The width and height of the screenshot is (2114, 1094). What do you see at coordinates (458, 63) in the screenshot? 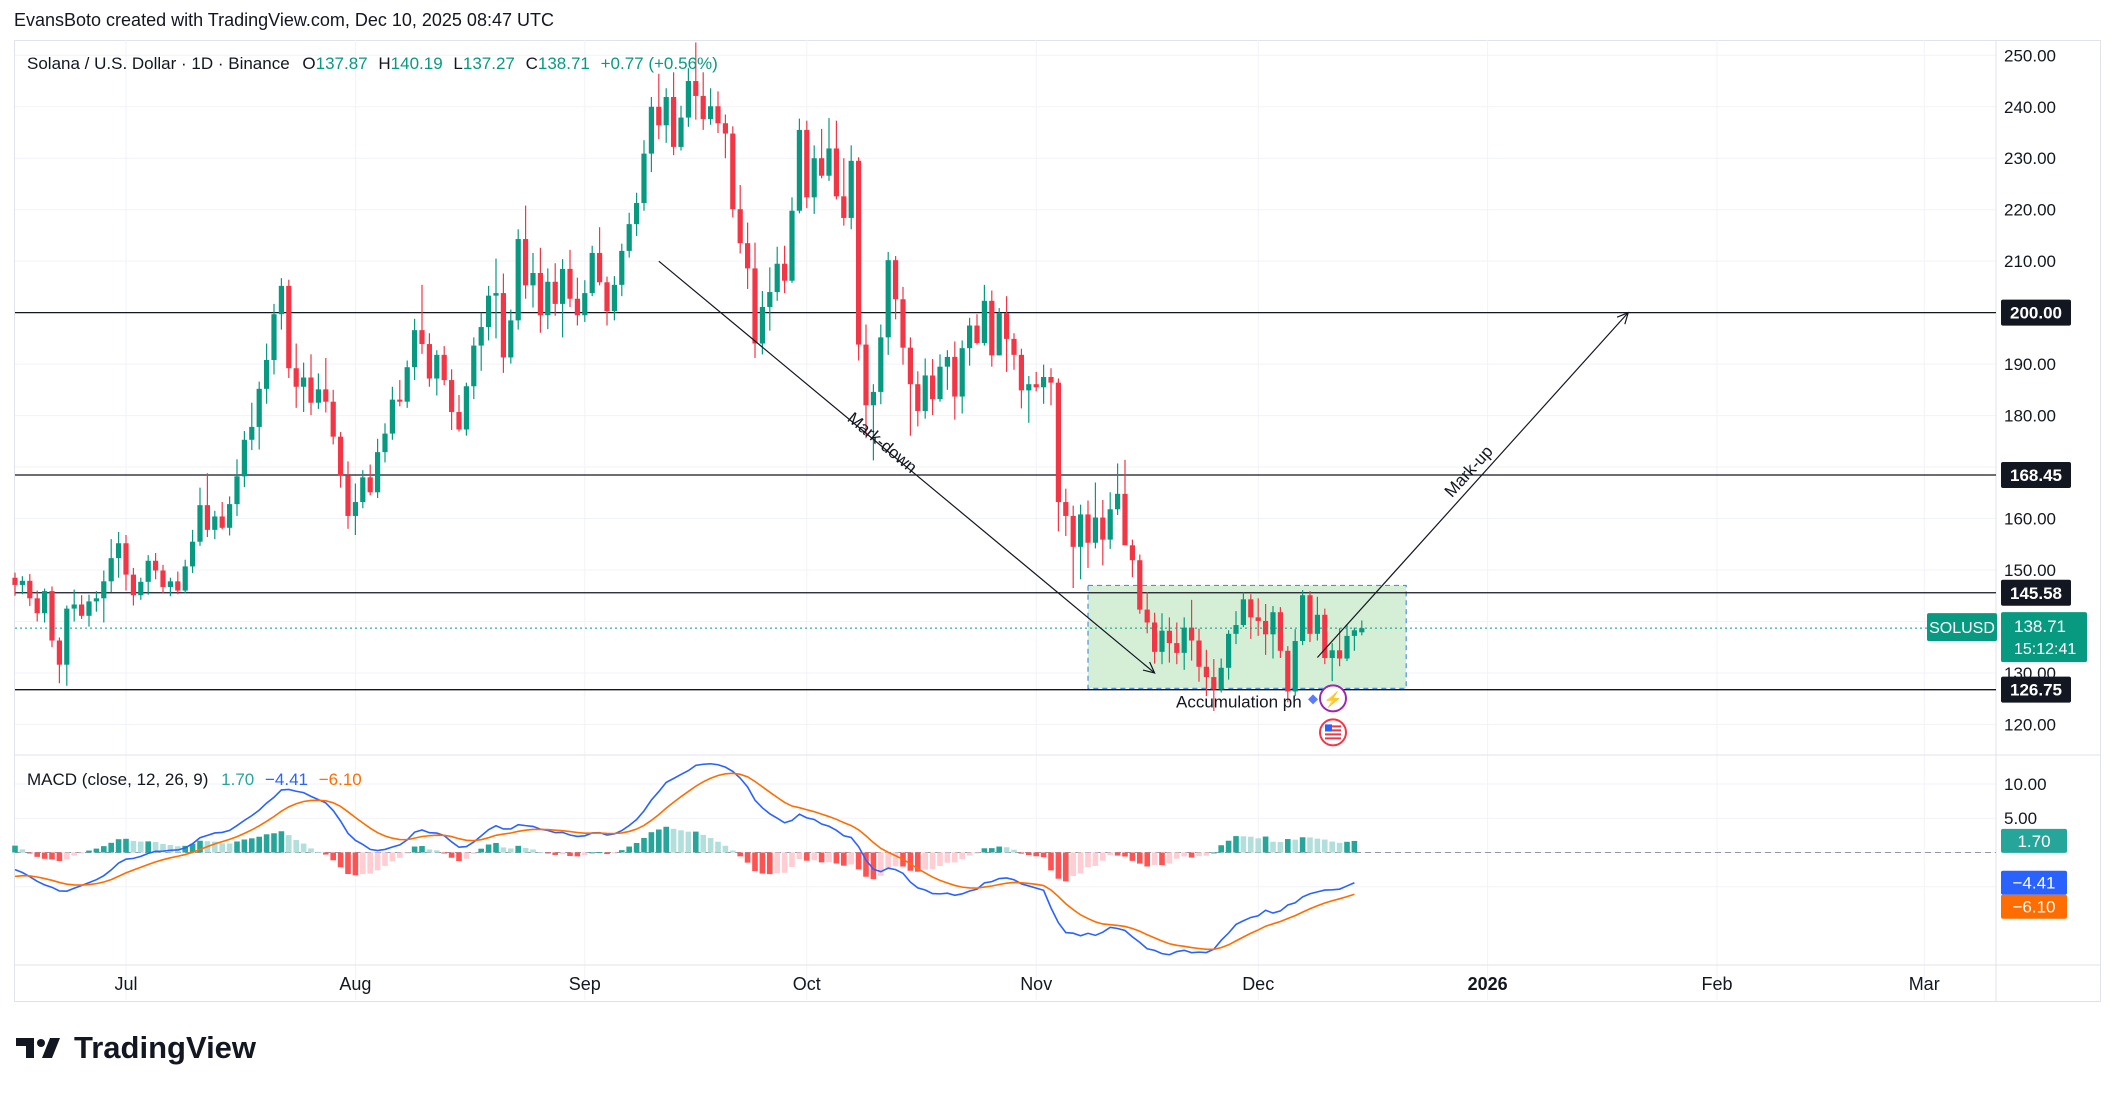
I see `low-label: L` at bounding box center [458, 63].